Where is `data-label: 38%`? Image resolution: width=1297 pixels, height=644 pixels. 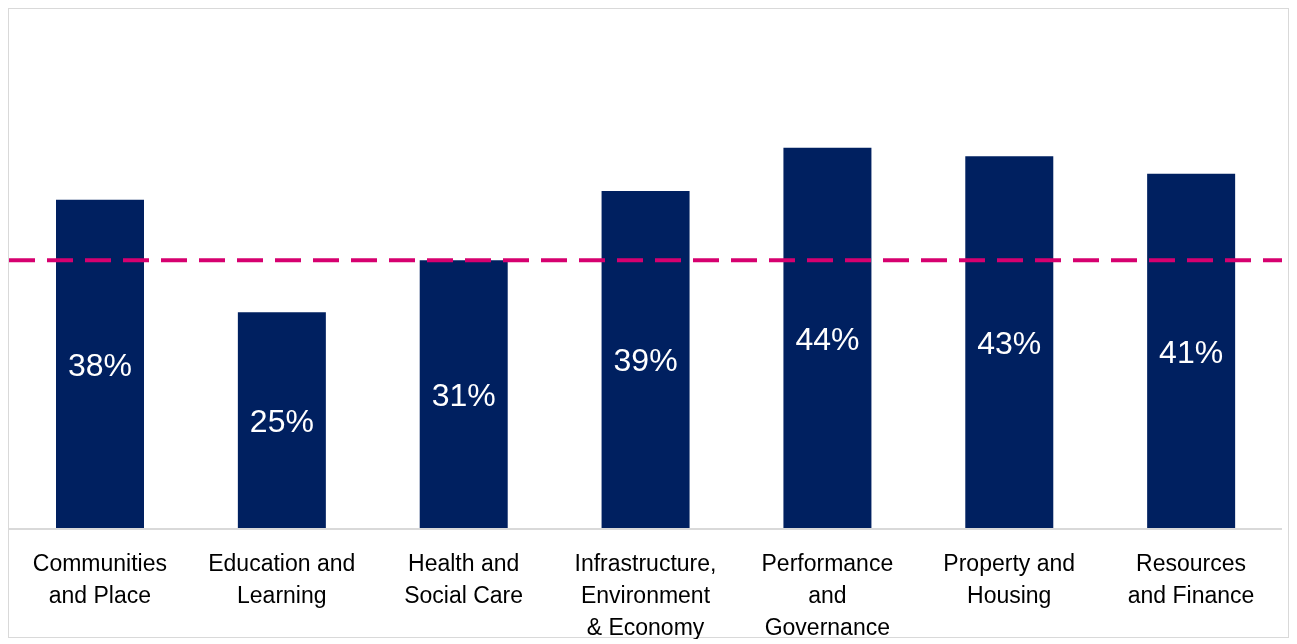
data-label: 38% is located at coordinates (100, 364).